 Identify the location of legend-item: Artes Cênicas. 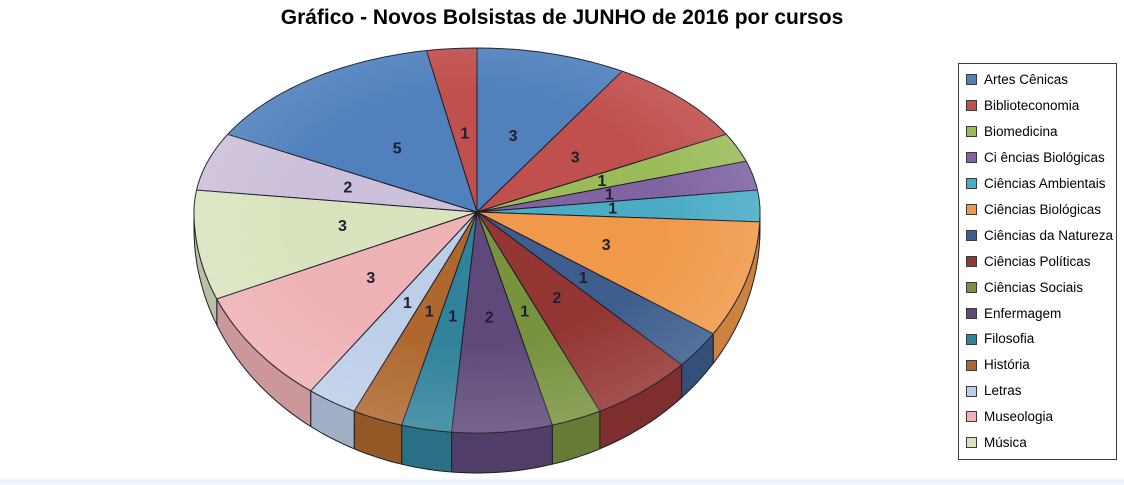
(1040, 80).